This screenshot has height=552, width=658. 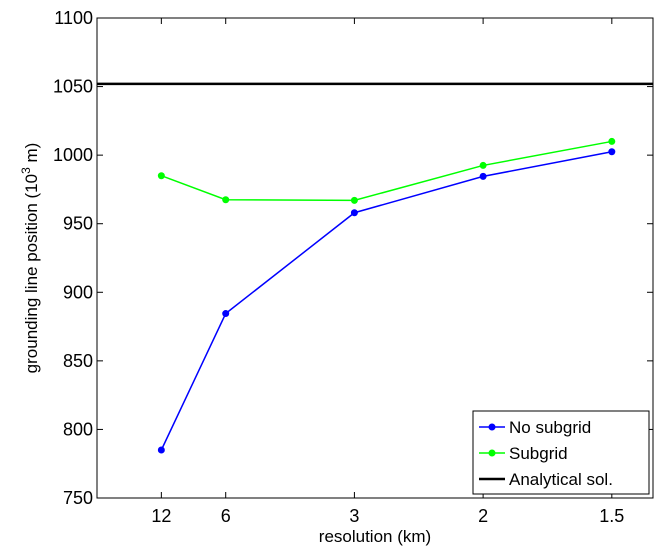 I want to click on y-tick-label: 1050, so click(x=73, y=87).